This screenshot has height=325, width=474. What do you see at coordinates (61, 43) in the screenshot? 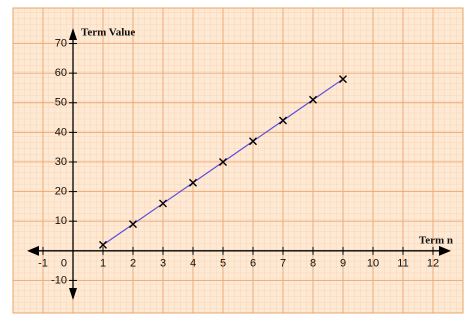
I see `y-tick-label: 70` at bounding box center [61, 43].